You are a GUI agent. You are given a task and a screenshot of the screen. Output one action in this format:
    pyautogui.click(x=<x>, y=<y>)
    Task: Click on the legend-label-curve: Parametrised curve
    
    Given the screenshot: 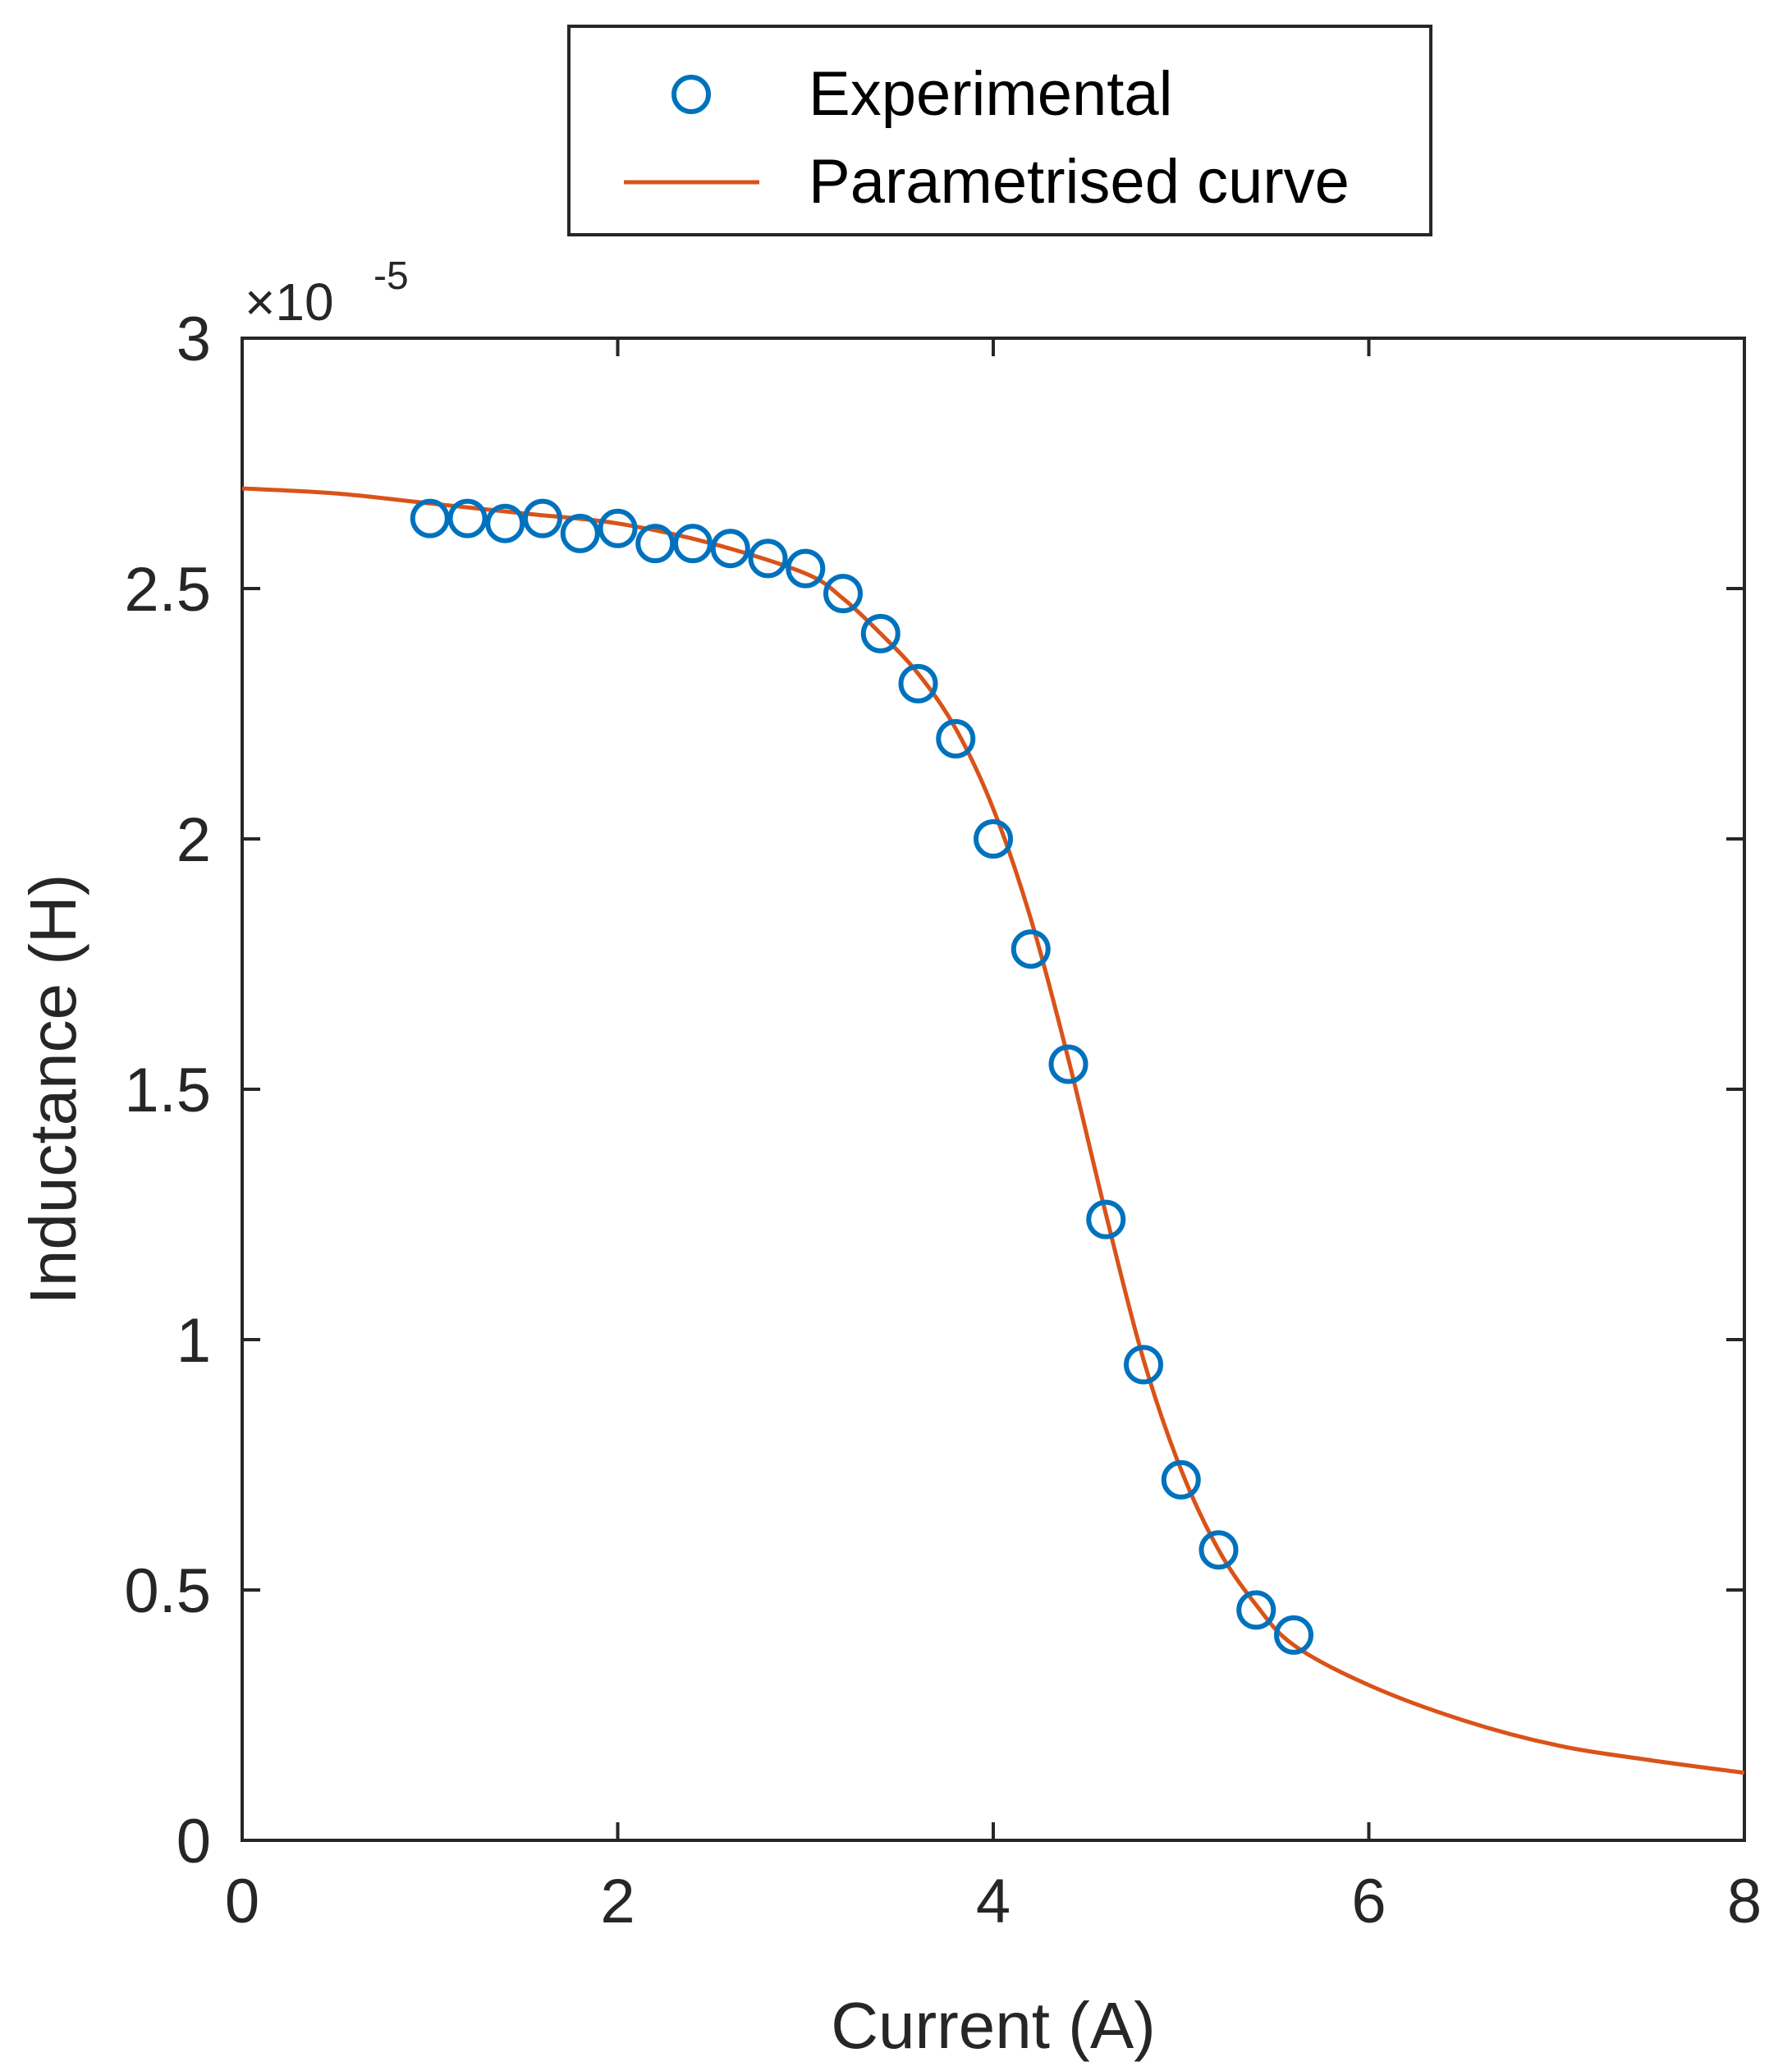 What is the action you would take?
    pyautogui.click(x=1079, y=182)
    